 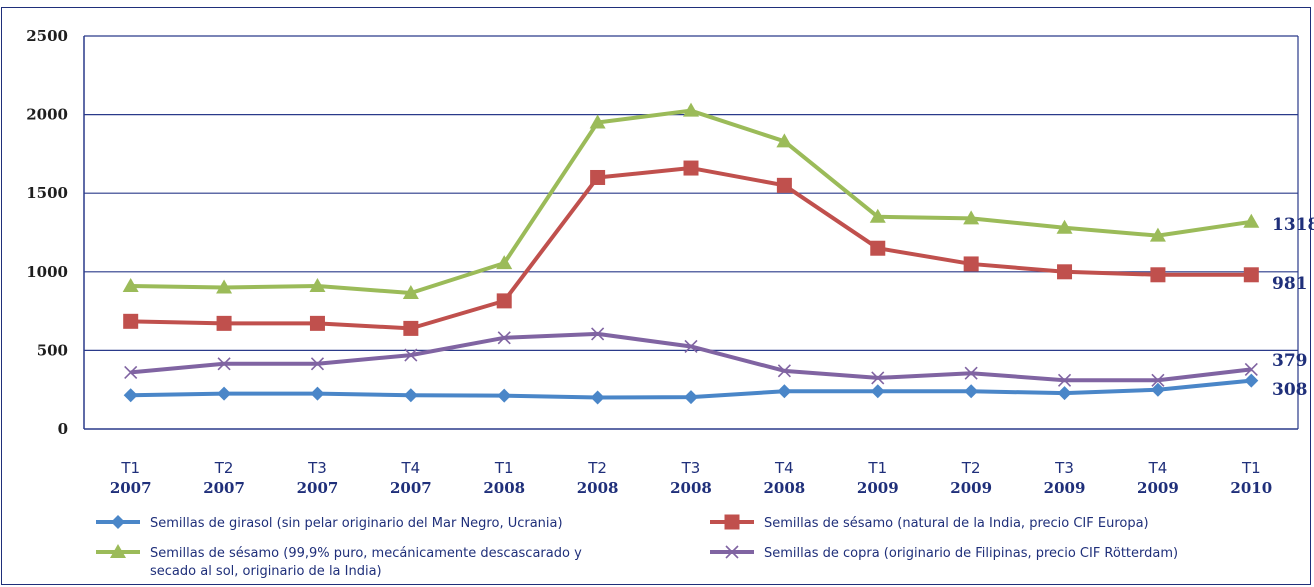 I want to click on end-value-label: 981, so click(x=1290, y=284).